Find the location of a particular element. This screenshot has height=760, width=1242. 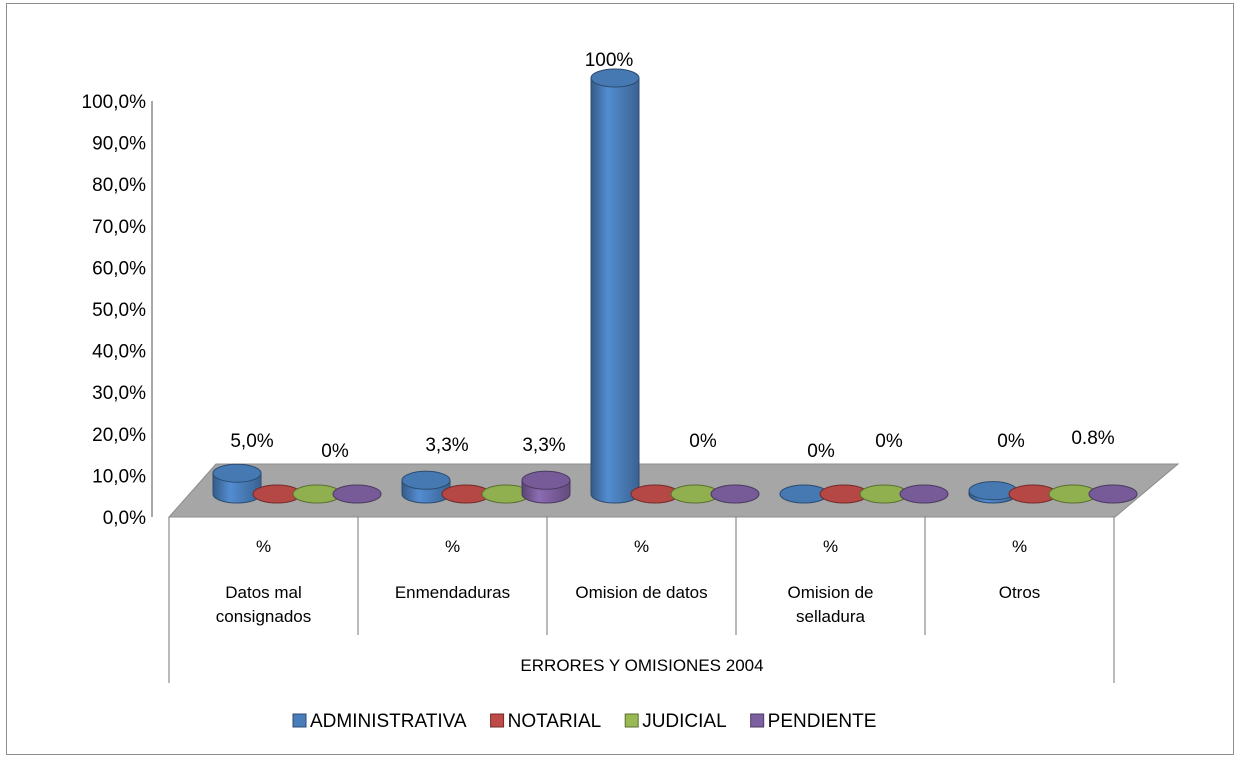

y-tick-label: 40,0% is located at coordinates (119, 352).